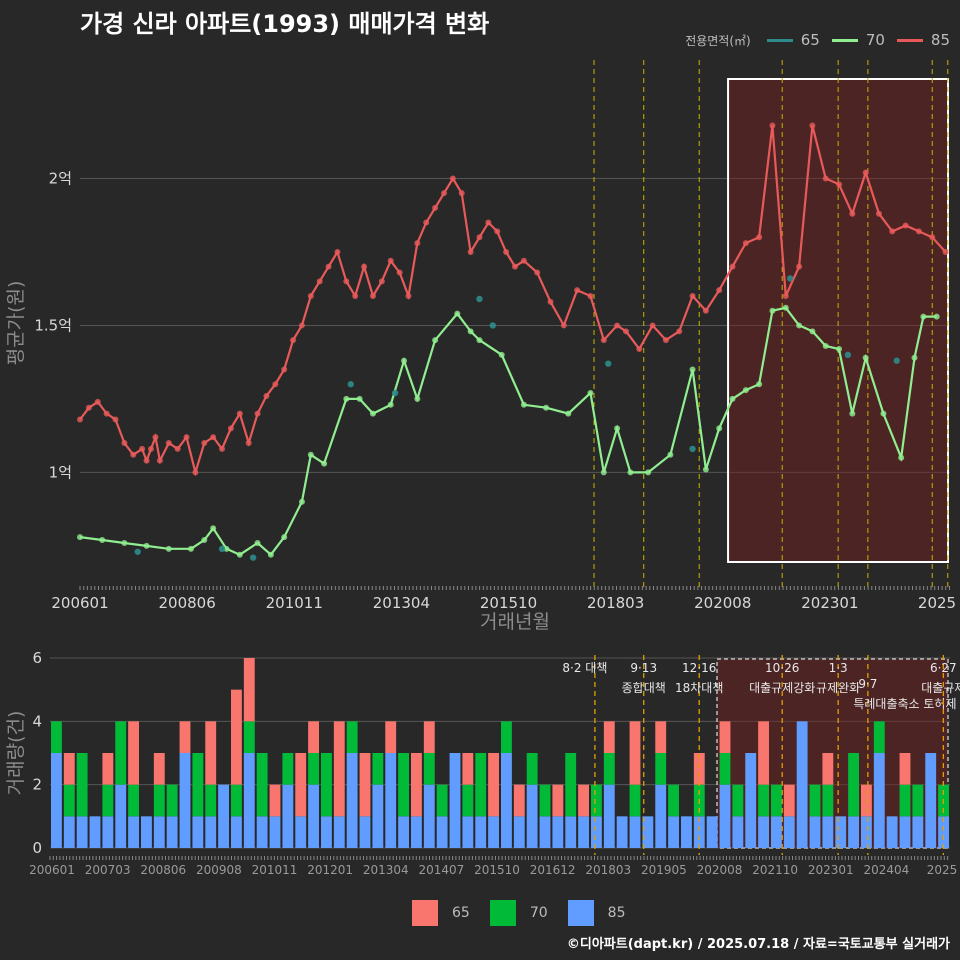 Image resolution: width=960 pixels, height=960 pixels. Describe the element at coordinates (831, 870) in the screenshot. I see `bar-x-tick-label: 202301` at that location.